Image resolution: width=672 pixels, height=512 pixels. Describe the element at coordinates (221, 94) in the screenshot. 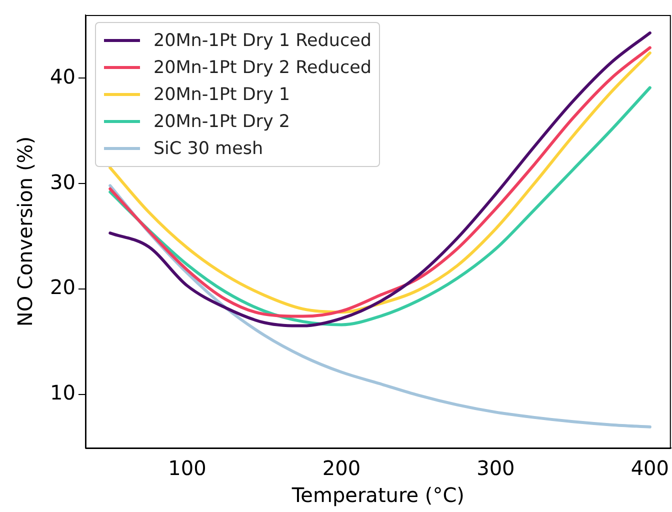

I see `legend-label: 20Mn-1Pt Dry 1` at that location.